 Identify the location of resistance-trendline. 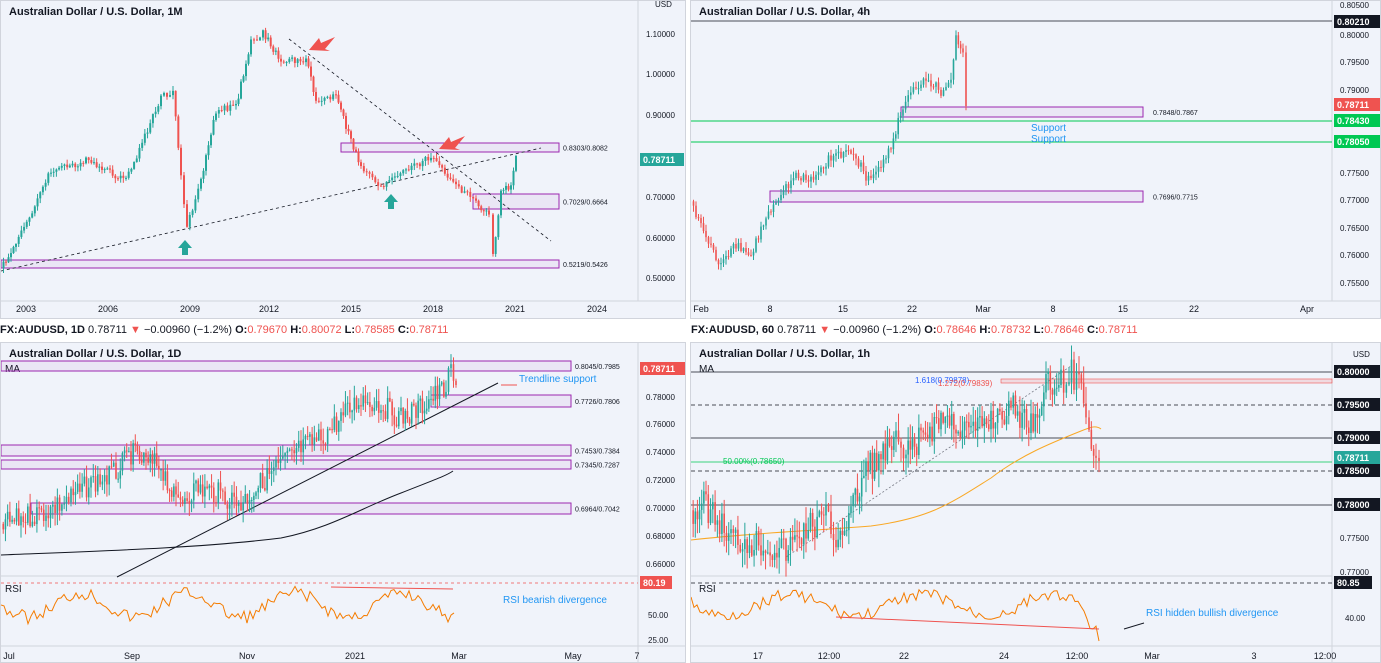
(420, 140).